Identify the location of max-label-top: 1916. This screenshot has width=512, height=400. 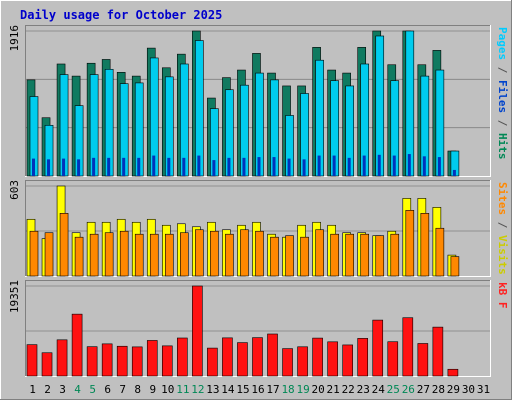
(14, 38).